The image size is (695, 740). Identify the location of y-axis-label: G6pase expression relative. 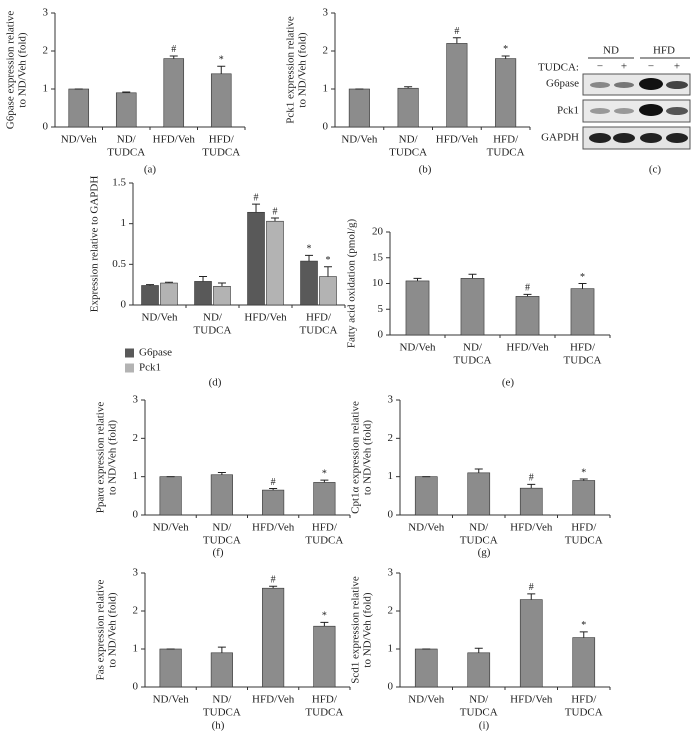
(11, 70).